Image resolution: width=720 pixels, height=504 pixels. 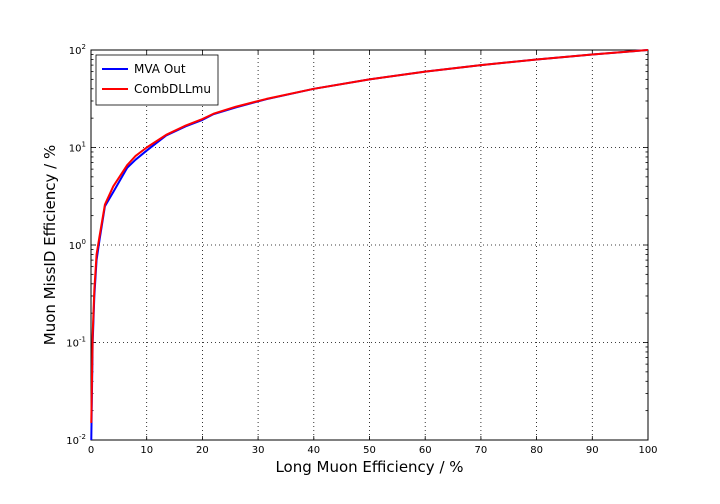 What do you see at coordinates (77, 245) in the screenshot?
I see `y-tick-label: 10⁰` at bounding box center [77, 245].